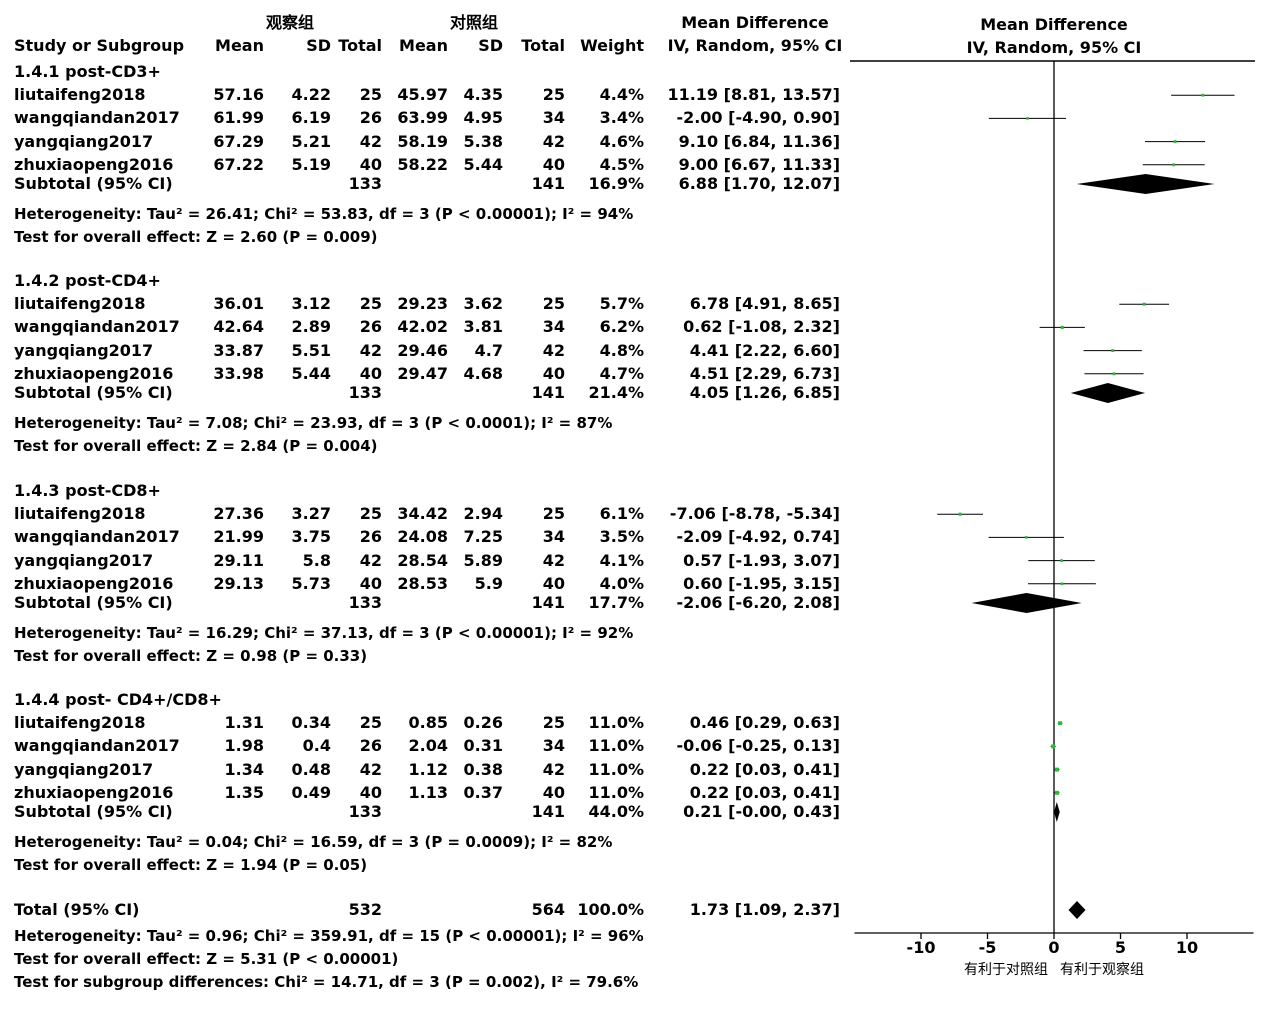  What do you see at coordinates (422, 95) in the screenshot?
I see `study-mean2: 45.97` at bounding box center [422, 95].